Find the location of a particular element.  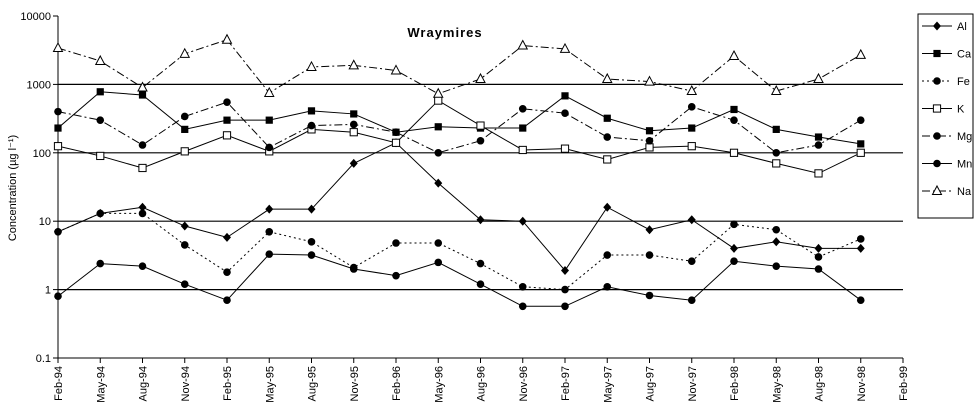

legend-item-k: K is located at coordinates (943, 110).